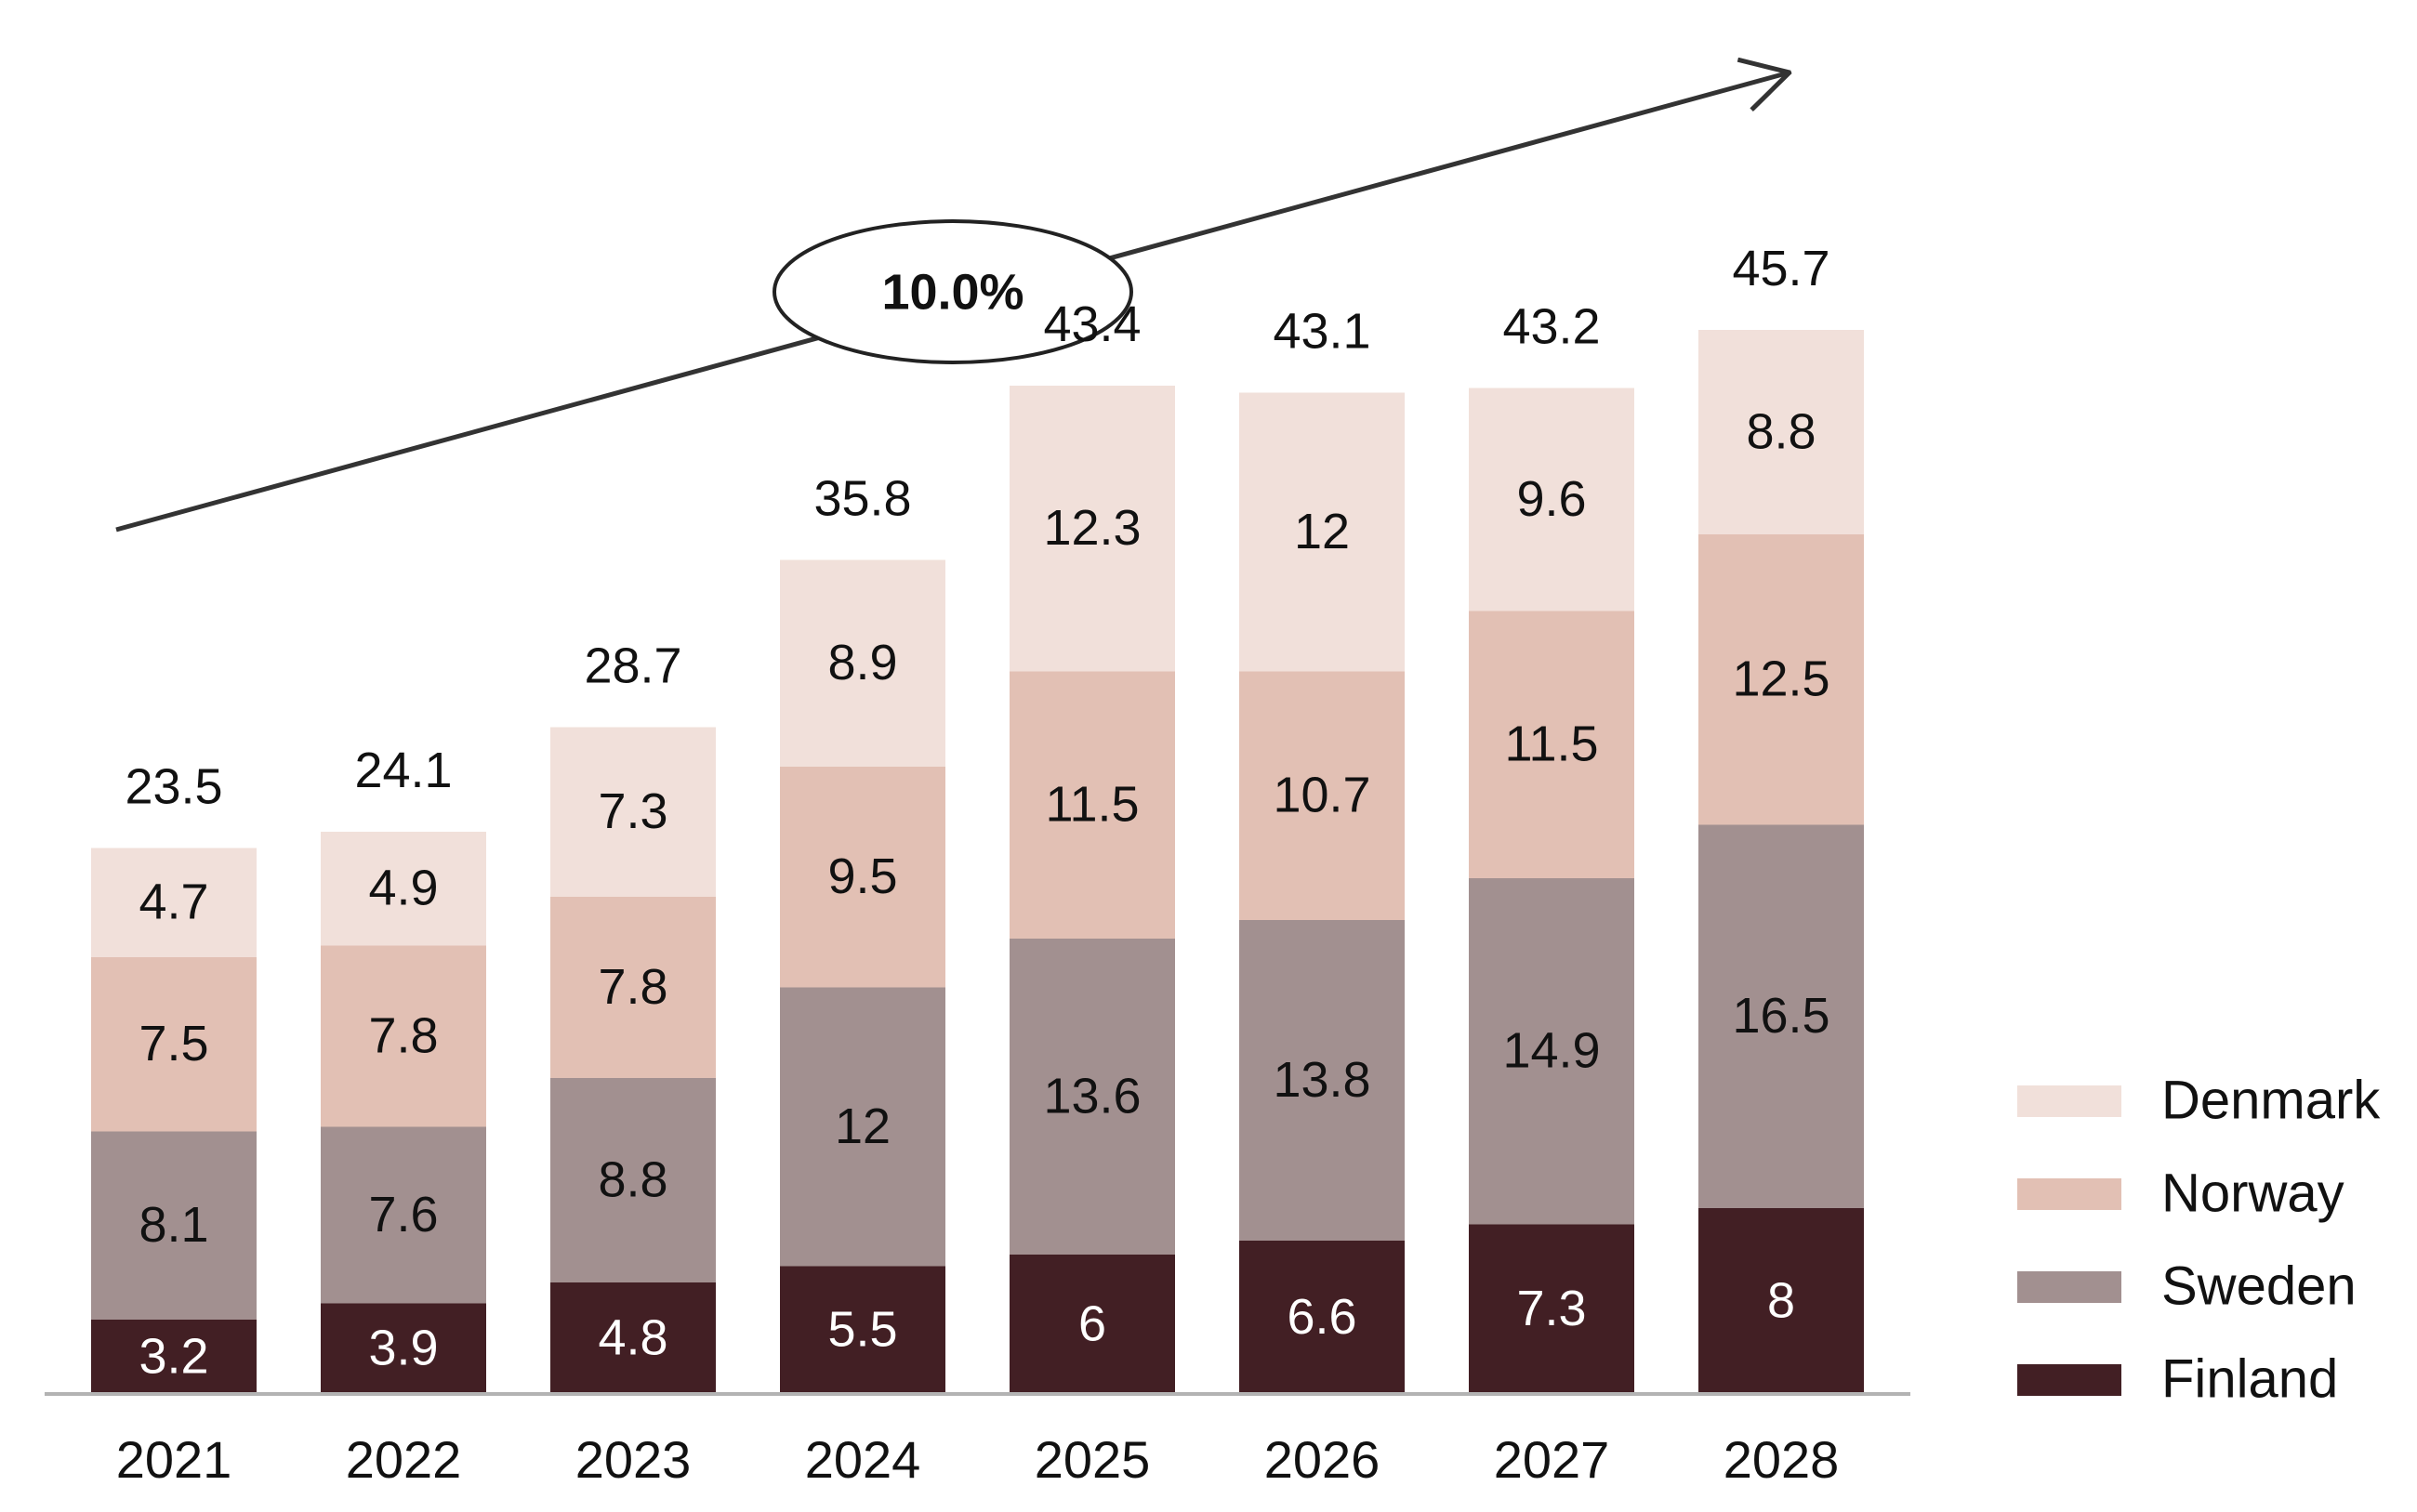 Image resolution: width=2417 pixels, height=1512 pixels. I want to click on data-label-denmark-2024: 8.9, so click(862, 662).